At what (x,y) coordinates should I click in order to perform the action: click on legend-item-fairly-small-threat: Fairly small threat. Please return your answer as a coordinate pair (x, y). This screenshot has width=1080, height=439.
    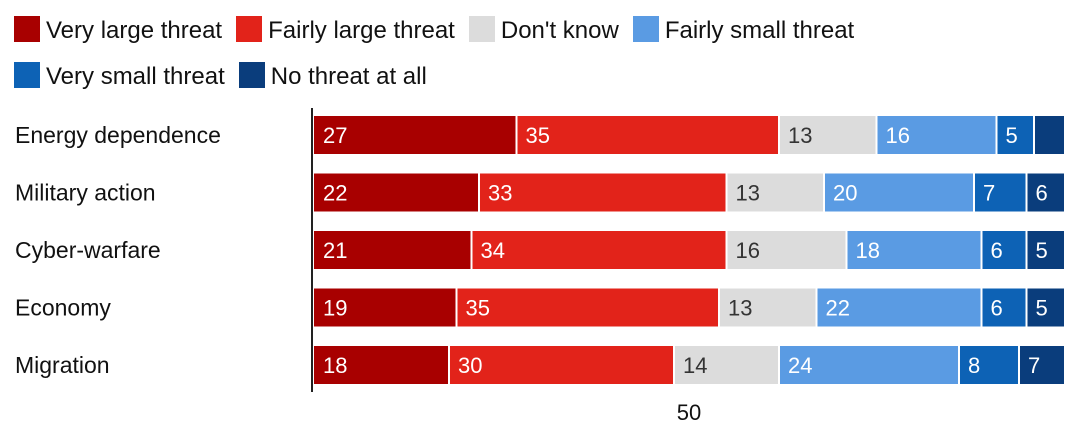
    Looking at the image, I should click on (743, 31).